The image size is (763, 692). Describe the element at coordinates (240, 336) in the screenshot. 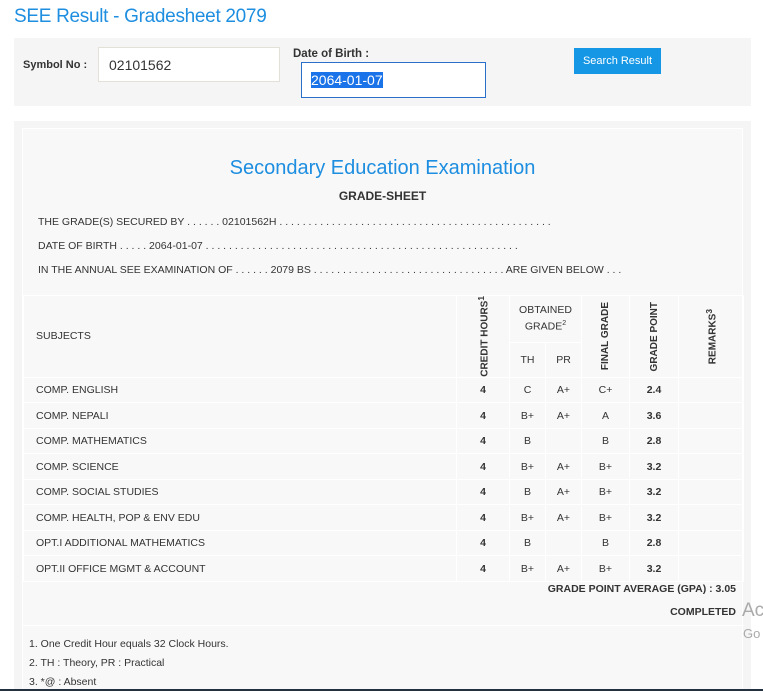

I see `header-subjects: SUBJECTS` at that location.